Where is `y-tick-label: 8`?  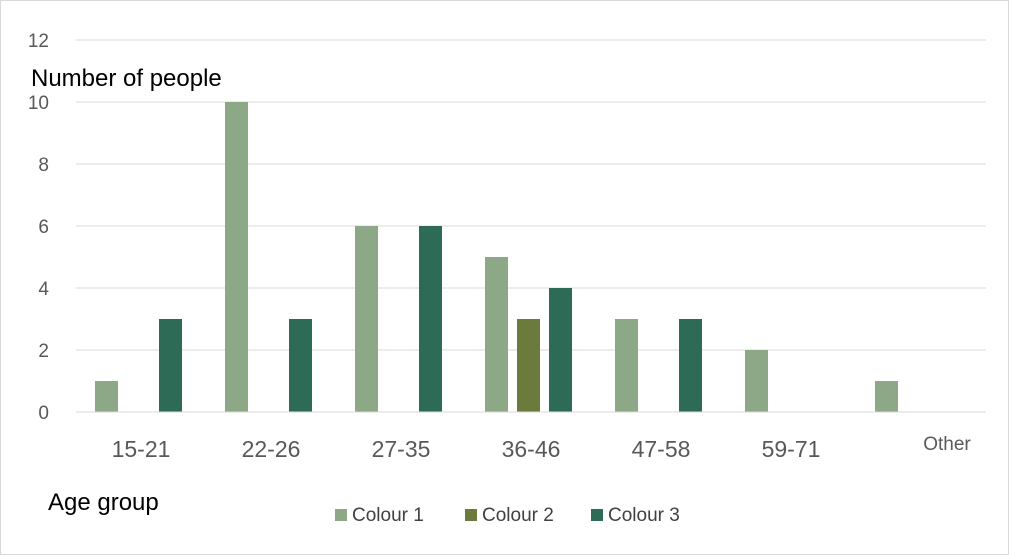
y-tick-label: 8 is located at coordinates (43, 165).